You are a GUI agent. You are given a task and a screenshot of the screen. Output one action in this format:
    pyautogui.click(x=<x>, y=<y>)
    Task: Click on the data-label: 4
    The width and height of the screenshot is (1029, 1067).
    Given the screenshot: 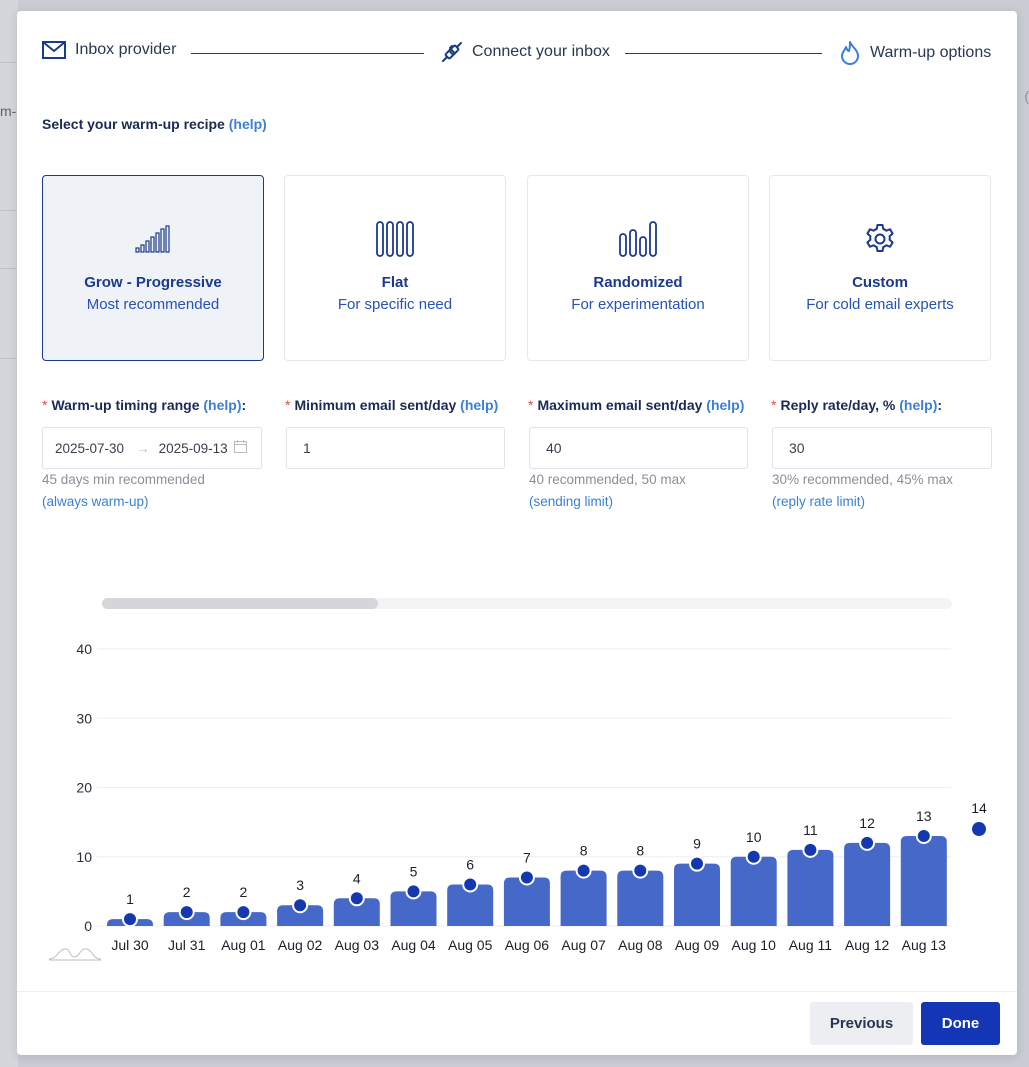 What is the action you would take?
    pyautogui.click(x=357, y=878)
    